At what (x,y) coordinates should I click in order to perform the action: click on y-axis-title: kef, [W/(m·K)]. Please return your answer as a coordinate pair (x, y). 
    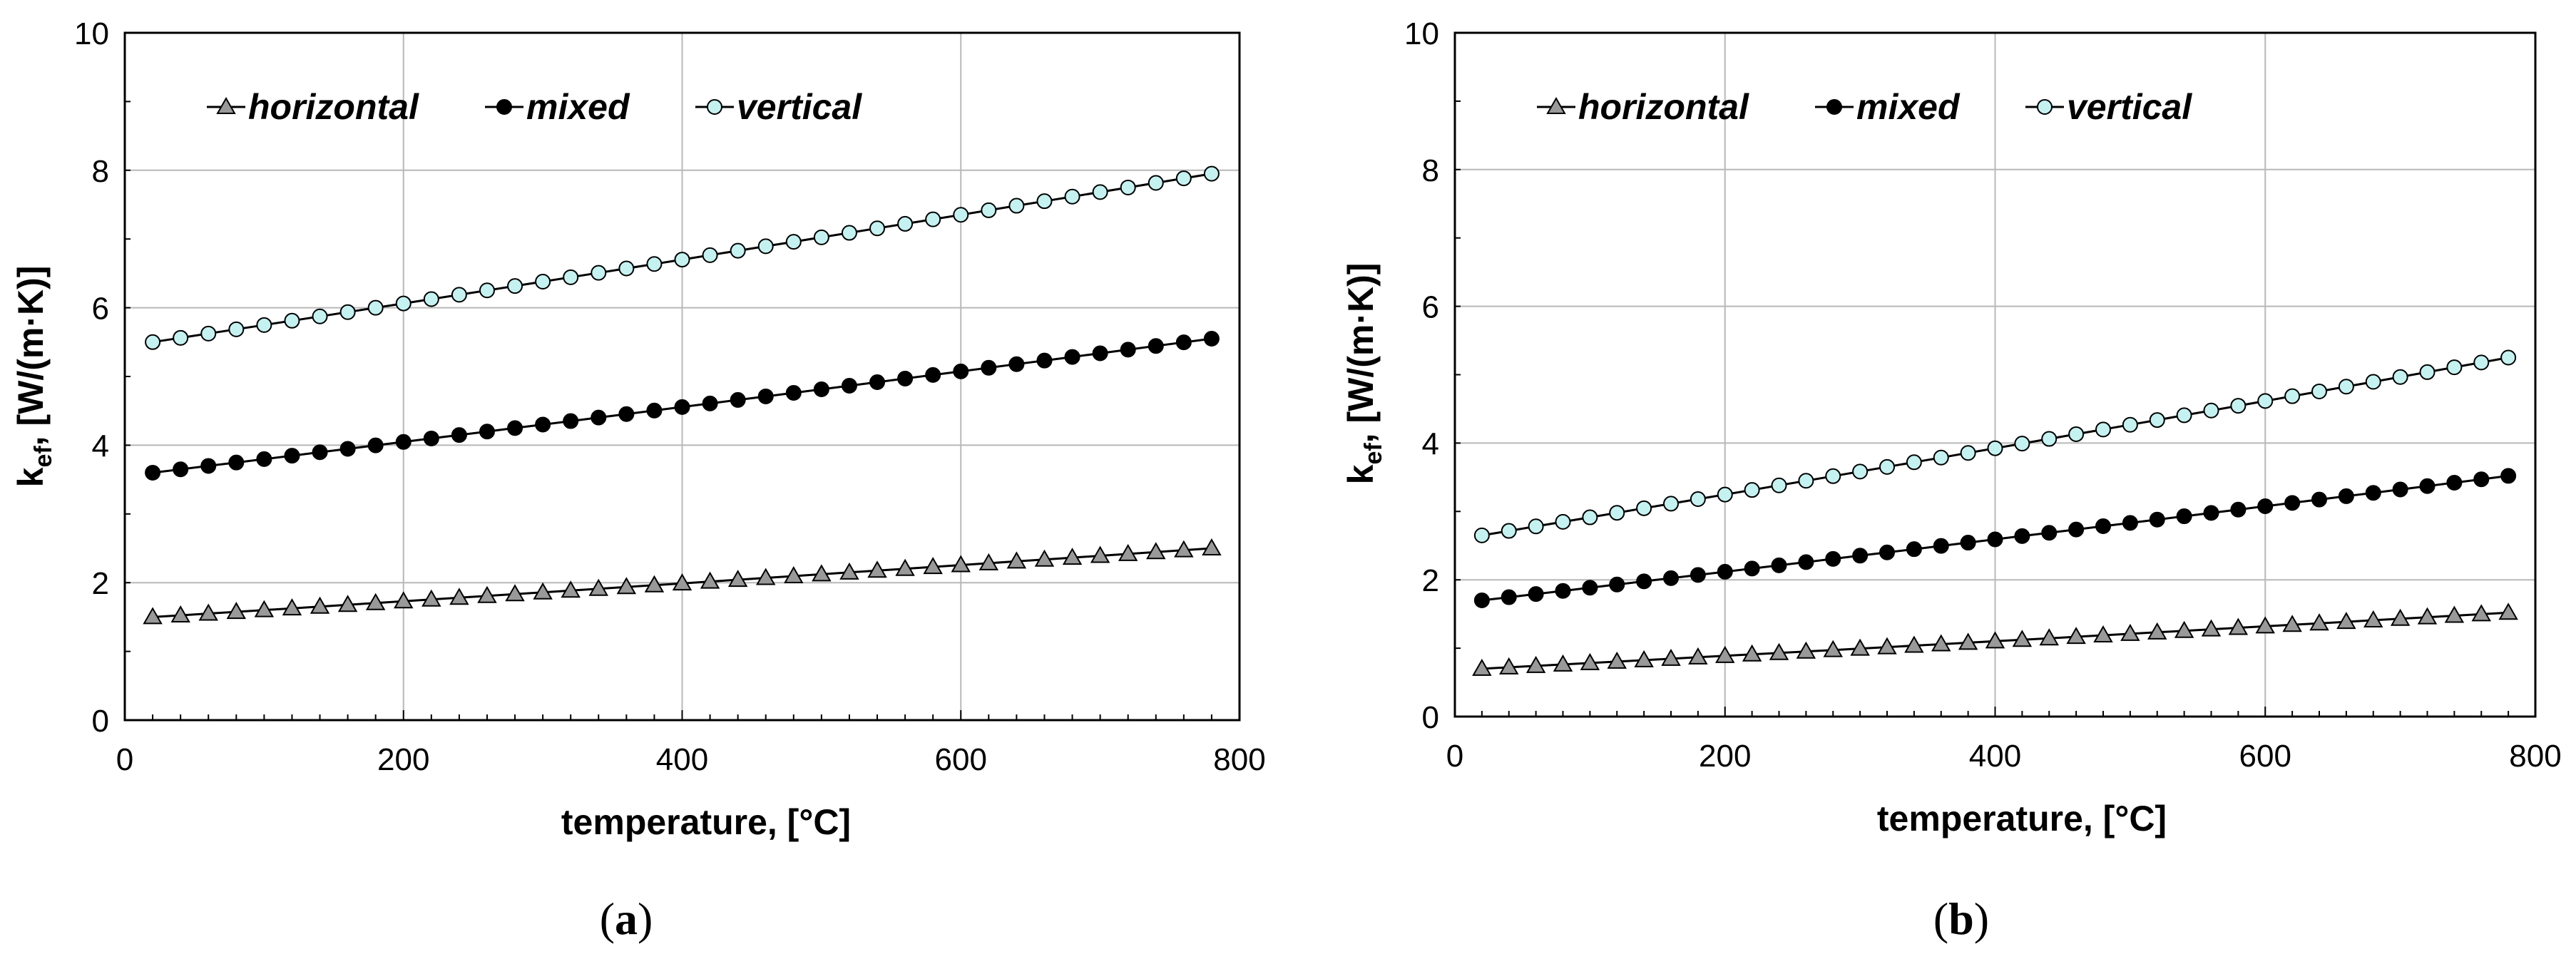
    Looking at the image, I should click on (34, 377).